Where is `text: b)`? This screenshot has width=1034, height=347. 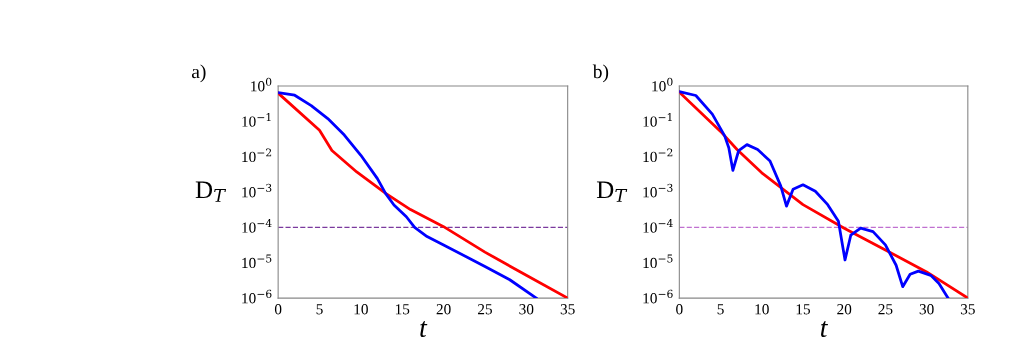
text: b) is located at coordinates (600, 73).